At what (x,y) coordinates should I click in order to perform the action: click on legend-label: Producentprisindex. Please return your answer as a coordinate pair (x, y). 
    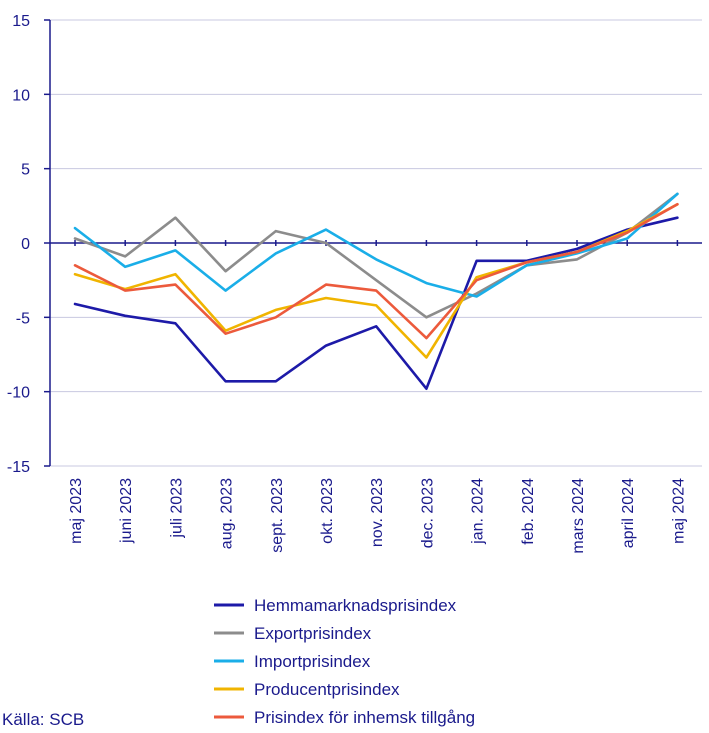
    Looking at the image, I should click on (327, 689).